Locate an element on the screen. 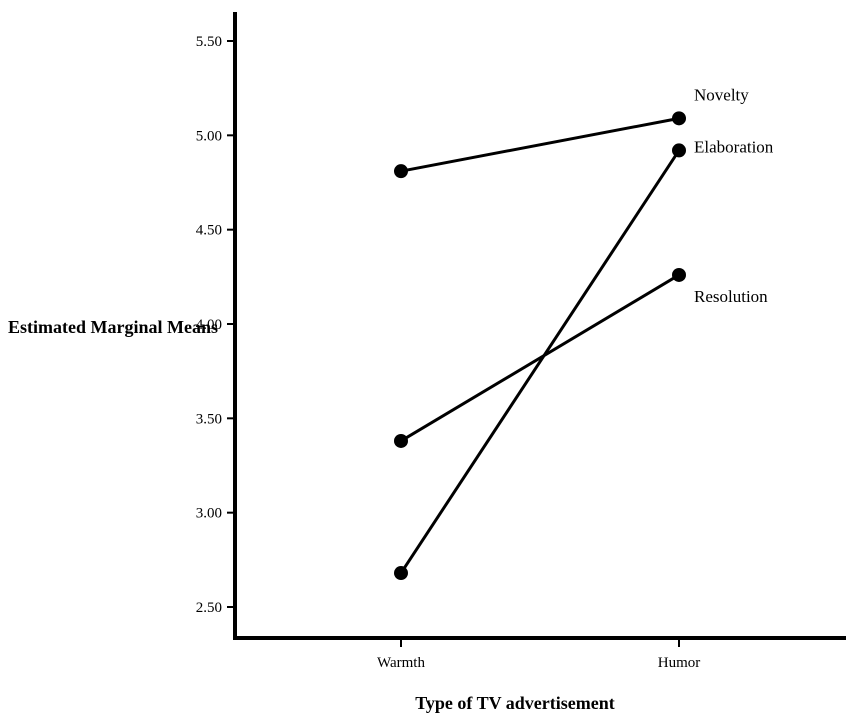  y-tick-label: 4.00 is located at coordinates (209, 325).